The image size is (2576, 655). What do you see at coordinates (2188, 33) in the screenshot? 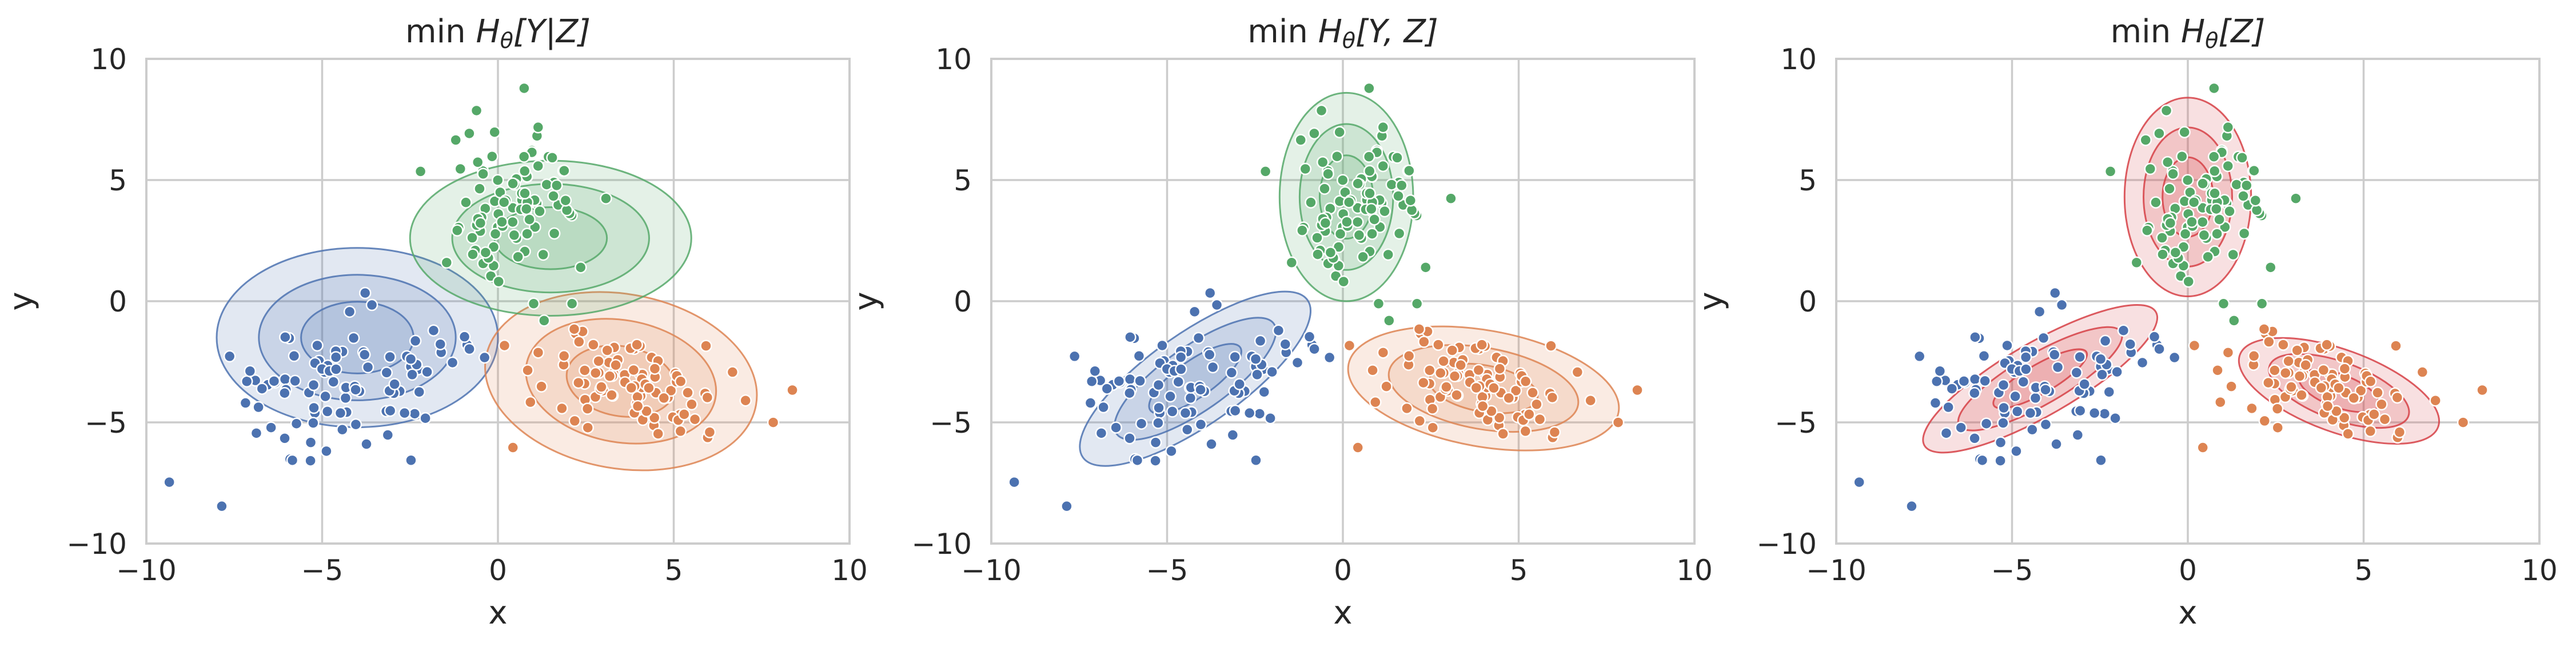
I see `panel-title: min Hθ[Z]` at bounding box center [2188, 33].